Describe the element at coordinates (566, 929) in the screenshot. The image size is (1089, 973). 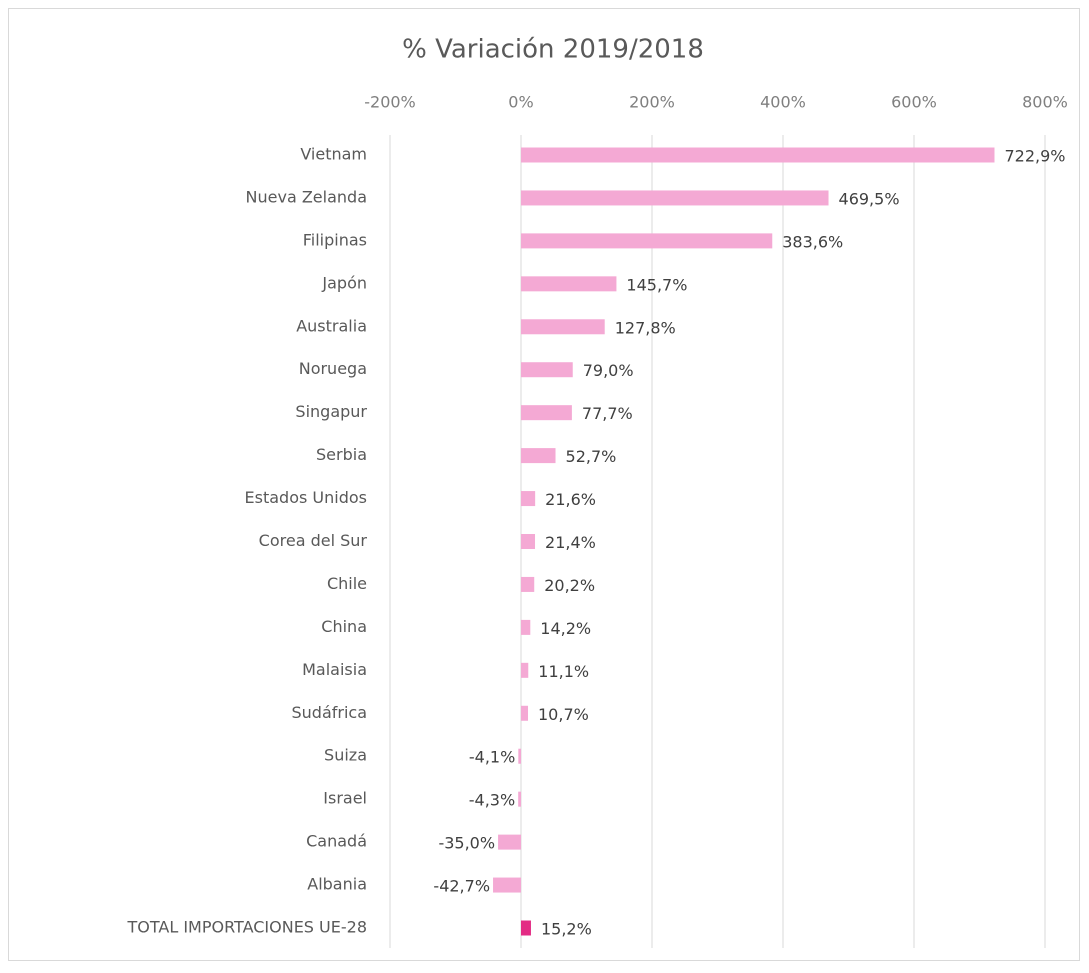
I see `data-label: 15,2%` at that location.